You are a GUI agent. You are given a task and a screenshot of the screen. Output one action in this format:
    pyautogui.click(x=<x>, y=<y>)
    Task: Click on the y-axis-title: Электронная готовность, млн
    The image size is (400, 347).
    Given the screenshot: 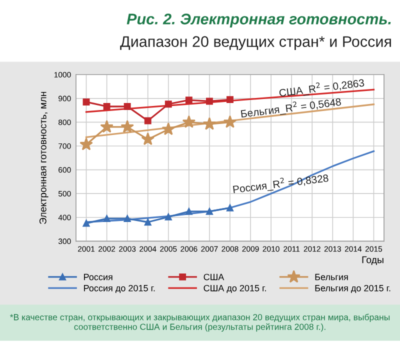 What is the action you would take?
    pyautogui.click(x=43, y=158)
    